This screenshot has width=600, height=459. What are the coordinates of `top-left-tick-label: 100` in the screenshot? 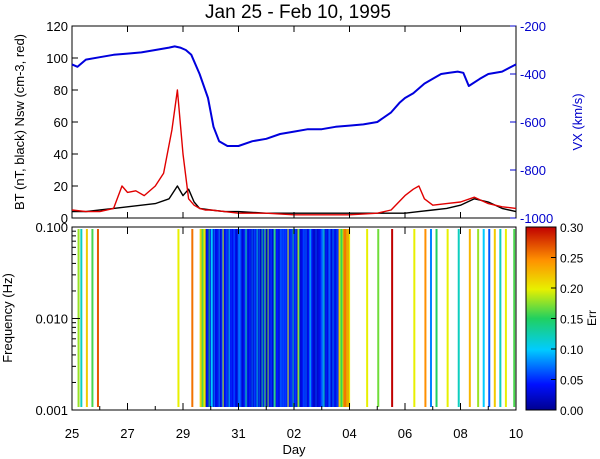 It's located at (57, 58).